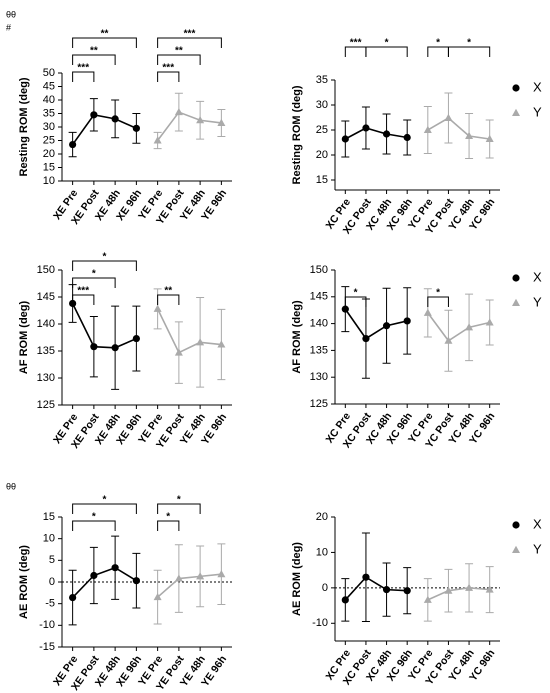 This screenshot has height=693, width=550. Describe the element at coordinates (325, 588) in the screenshot. I see `y-tick-label: 0` at that location.